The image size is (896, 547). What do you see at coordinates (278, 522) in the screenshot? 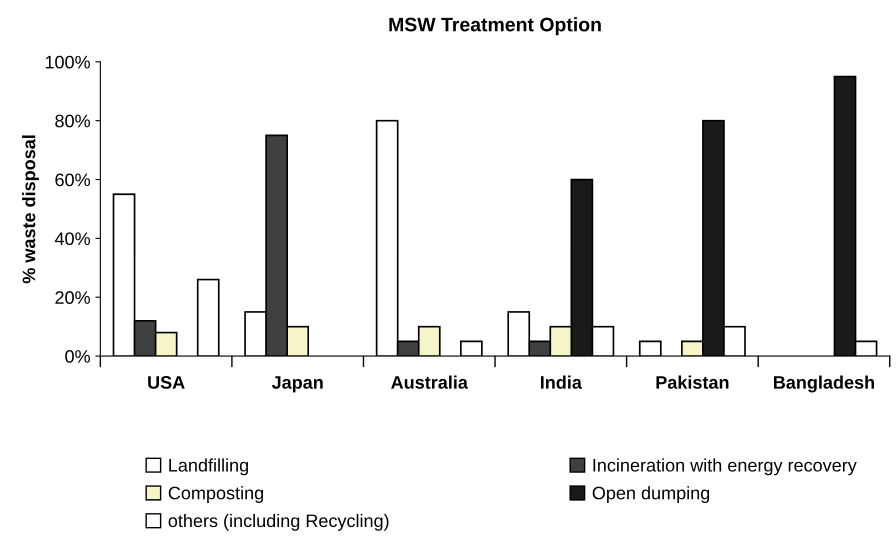
I see `legend-label: others (including Recycling)` at bounding box center [278, 522].